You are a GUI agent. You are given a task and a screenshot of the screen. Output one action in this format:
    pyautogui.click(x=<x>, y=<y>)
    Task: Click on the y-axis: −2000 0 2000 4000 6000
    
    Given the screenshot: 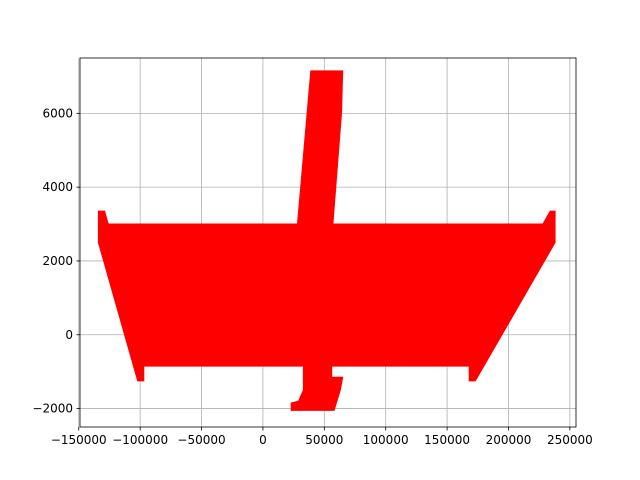 What is the action you would take?
    pyautogui.click(x=56, y=261)
    